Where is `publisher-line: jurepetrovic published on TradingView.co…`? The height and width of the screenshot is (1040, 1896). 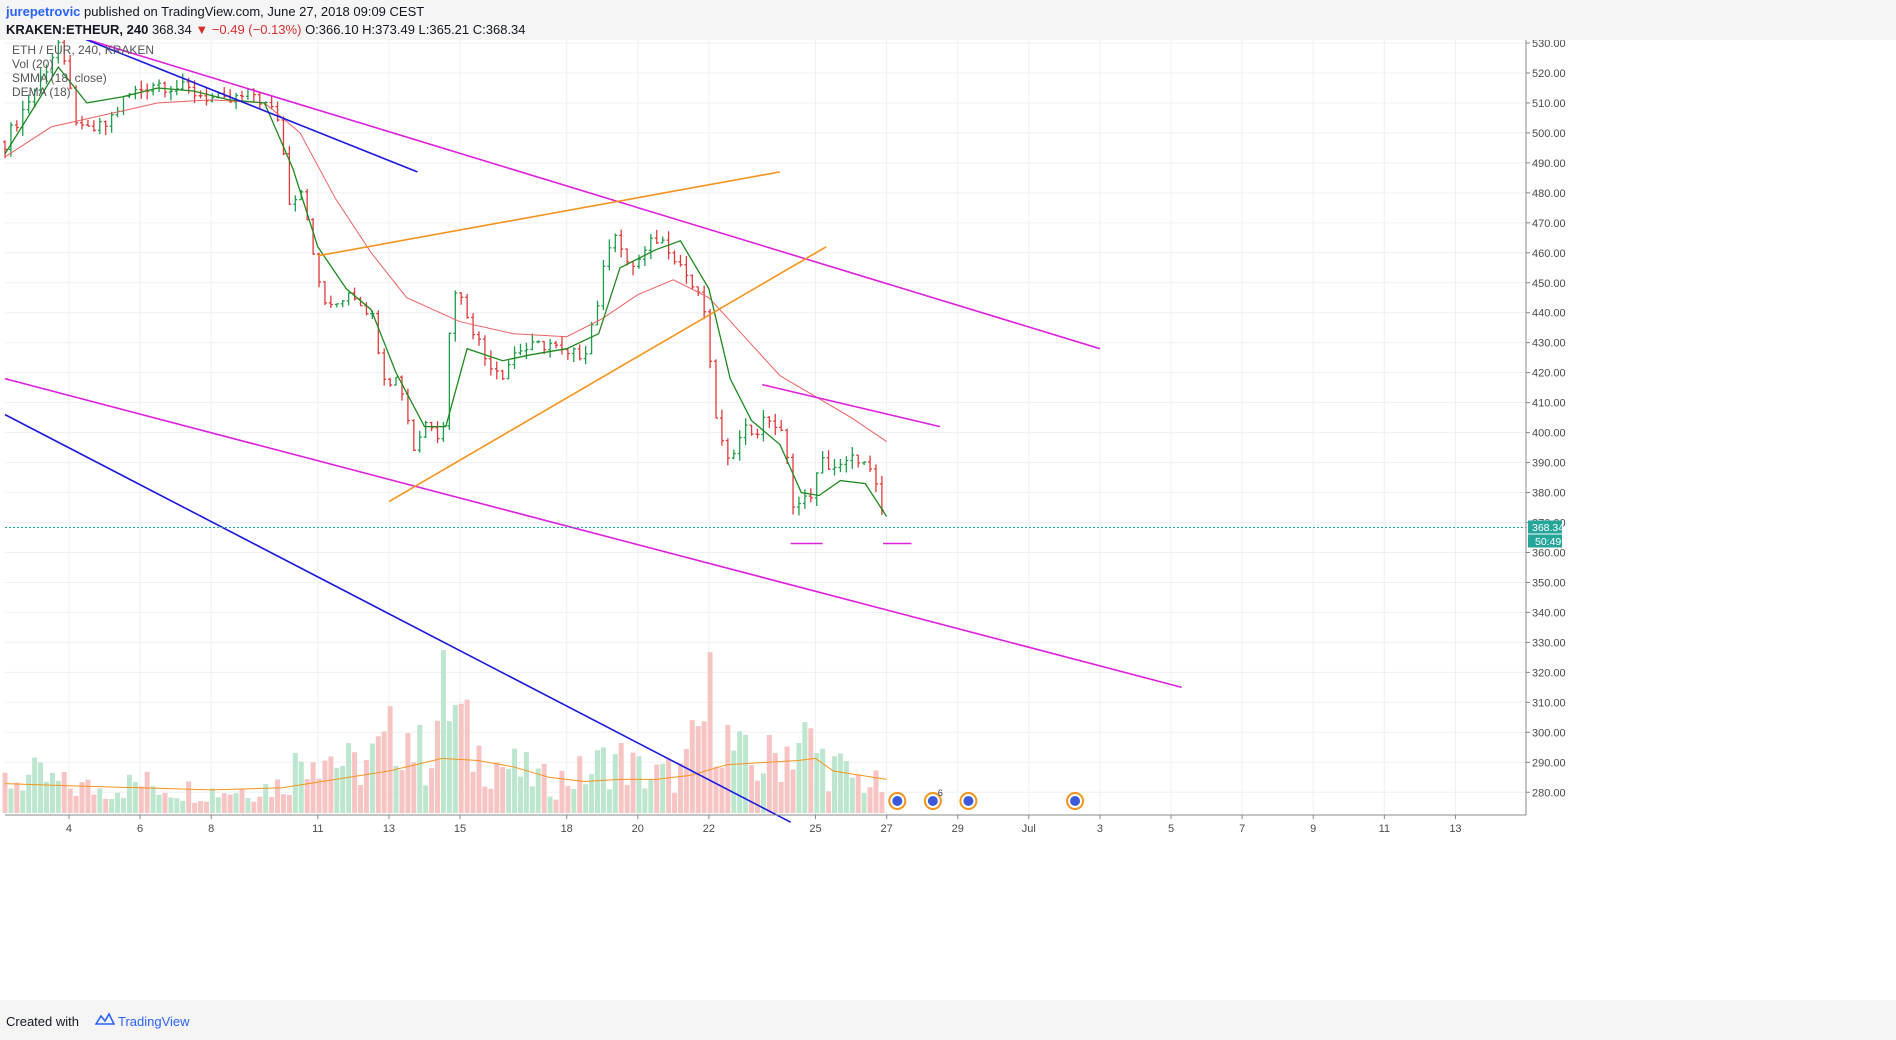
publisher-line: jurepetrovic published on TradingView.co… is located at coordinates (215, 11).